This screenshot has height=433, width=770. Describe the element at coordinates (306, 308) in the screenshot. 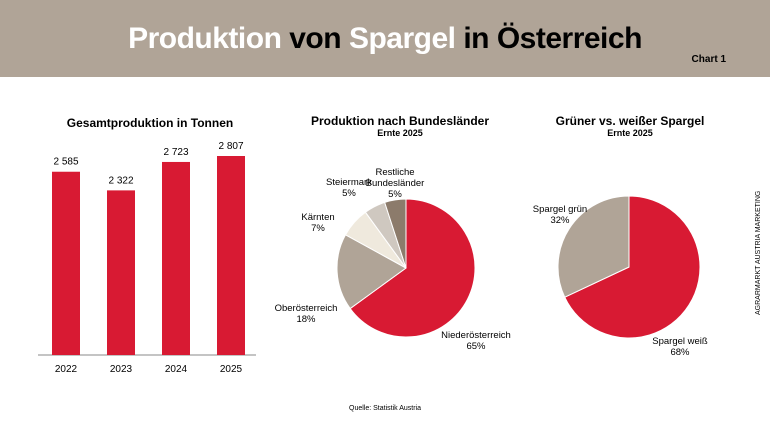

I see `pie-label: Oberösterreich` at that location.